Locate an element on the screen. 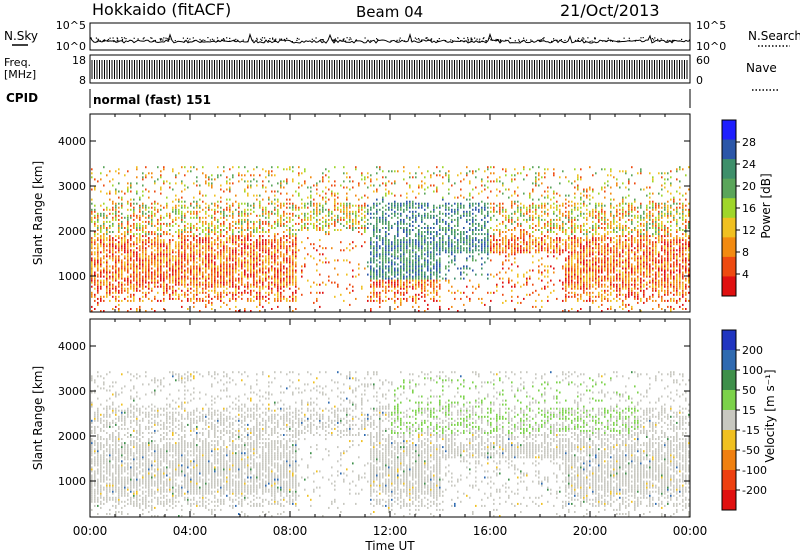 This screenshot has width=800, height=554. nsearch-label: N.Search is located at coordinates (774, 36).